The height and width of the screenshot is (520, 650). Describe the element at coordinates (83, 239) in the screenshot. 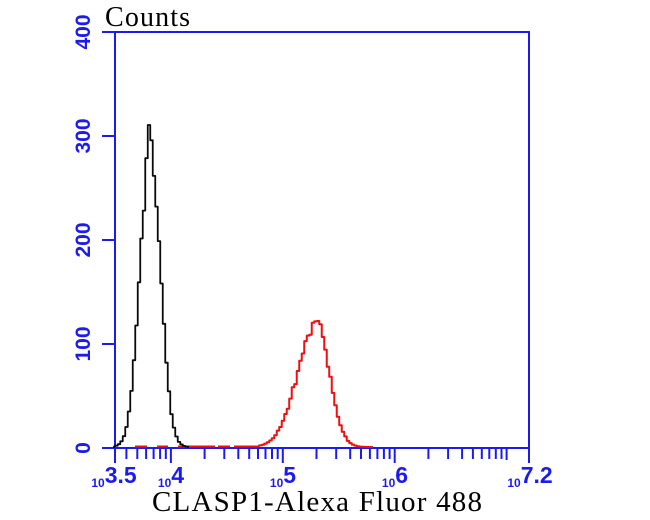

I see `svg-text: 200` at that location.